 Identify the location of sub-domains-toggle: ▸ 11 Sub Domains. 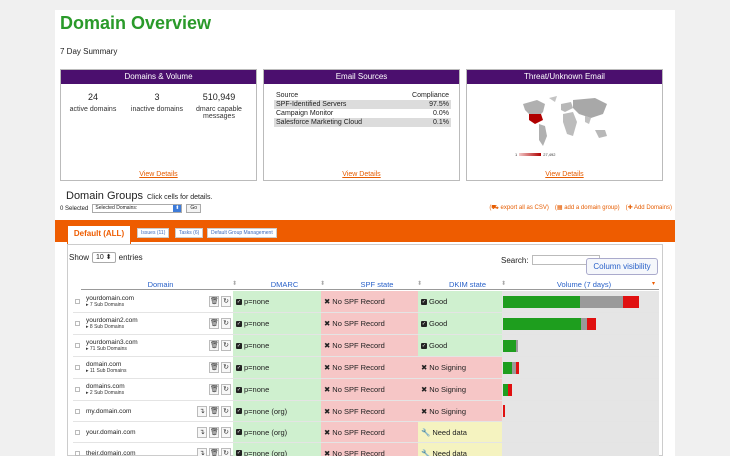
(106, 371).